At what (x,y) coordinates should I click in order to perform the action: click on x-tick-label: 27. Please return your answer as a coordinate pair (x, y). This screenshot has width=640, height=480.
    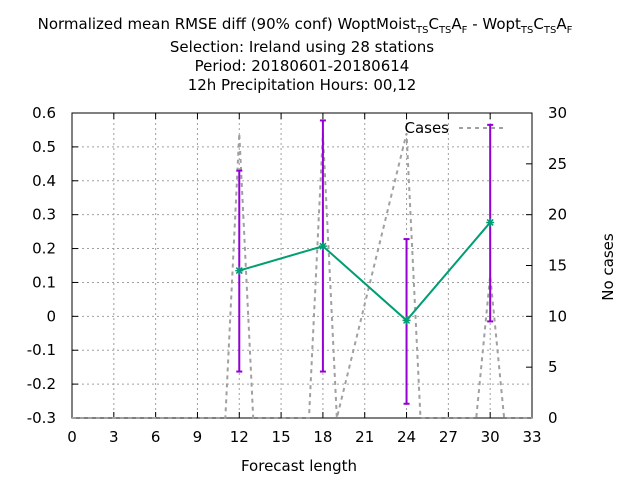
    Looking at the image, I should click on (448, 437).